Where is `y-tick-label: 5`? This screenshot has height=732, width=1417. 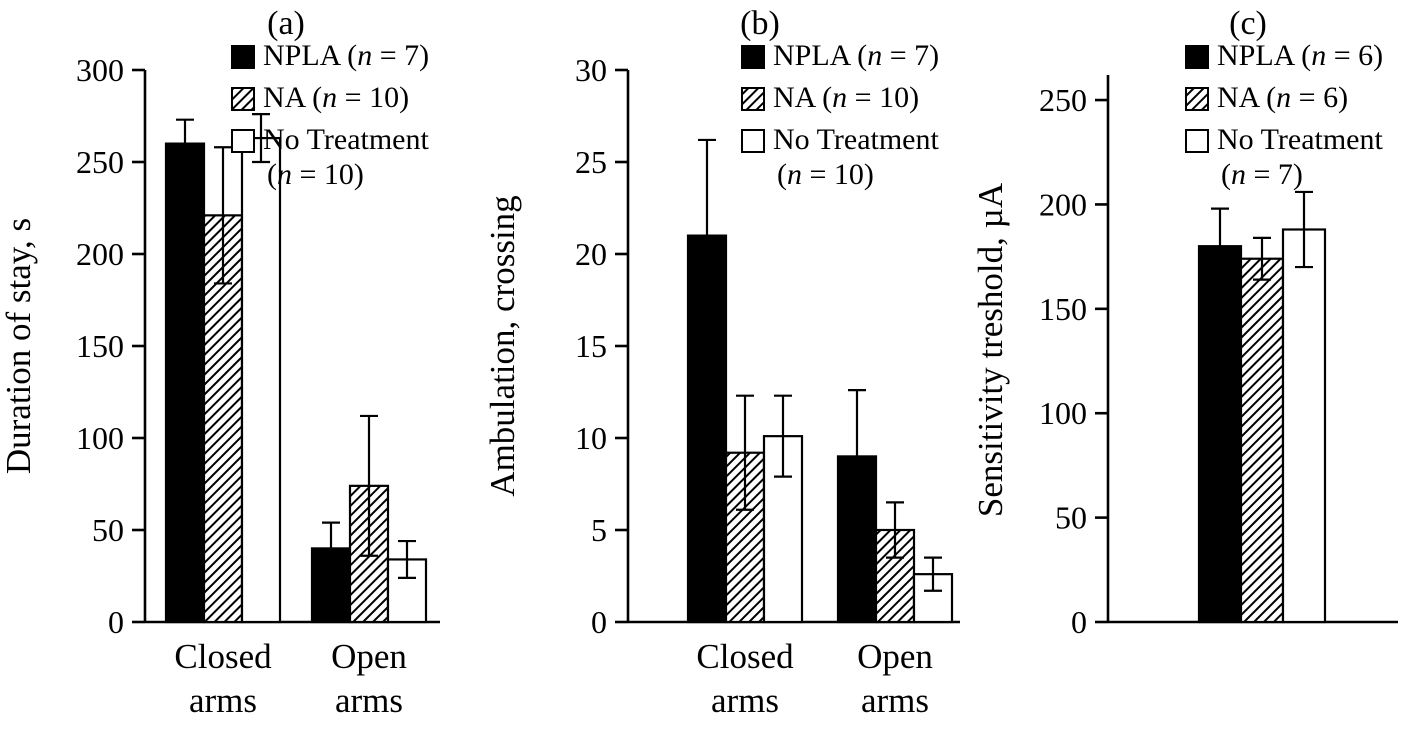
y-tick-label: 5 is located at coordinates (599, 530).